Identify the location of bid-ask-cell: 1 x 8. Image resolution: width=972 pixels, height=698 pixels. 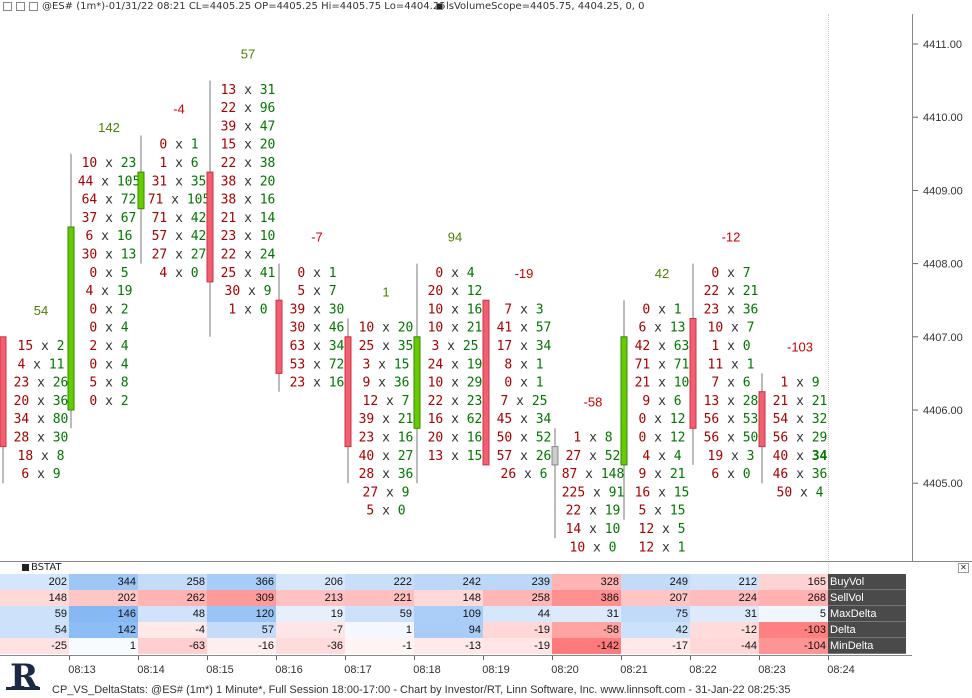
(592, 437).